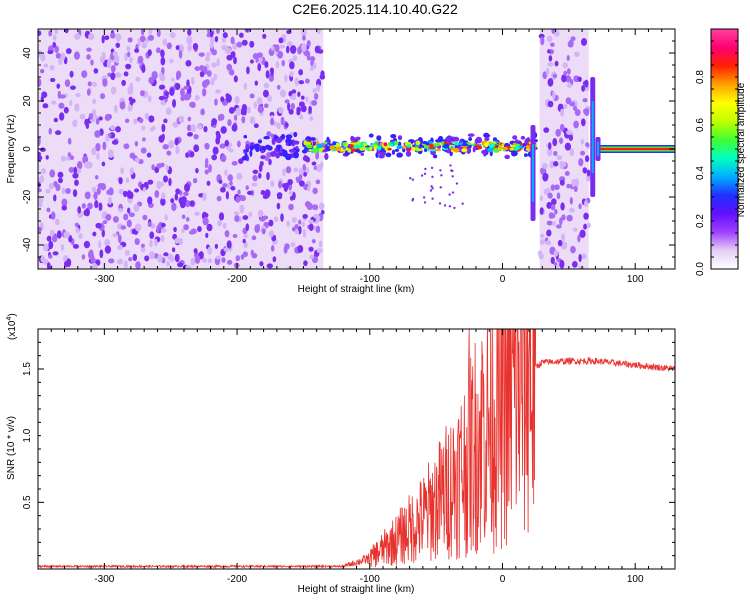 This screenshot has height=600, width=750. Describe the element at coordinates (27, 53) in the screenshot. I see `y-tick-label: 40` at that location.